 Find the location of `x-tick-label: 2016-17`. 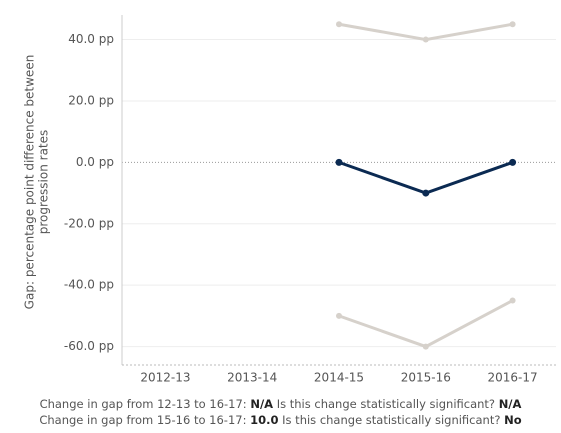

x-tick-label: 2016-17 is located at coordinates (513, 378).